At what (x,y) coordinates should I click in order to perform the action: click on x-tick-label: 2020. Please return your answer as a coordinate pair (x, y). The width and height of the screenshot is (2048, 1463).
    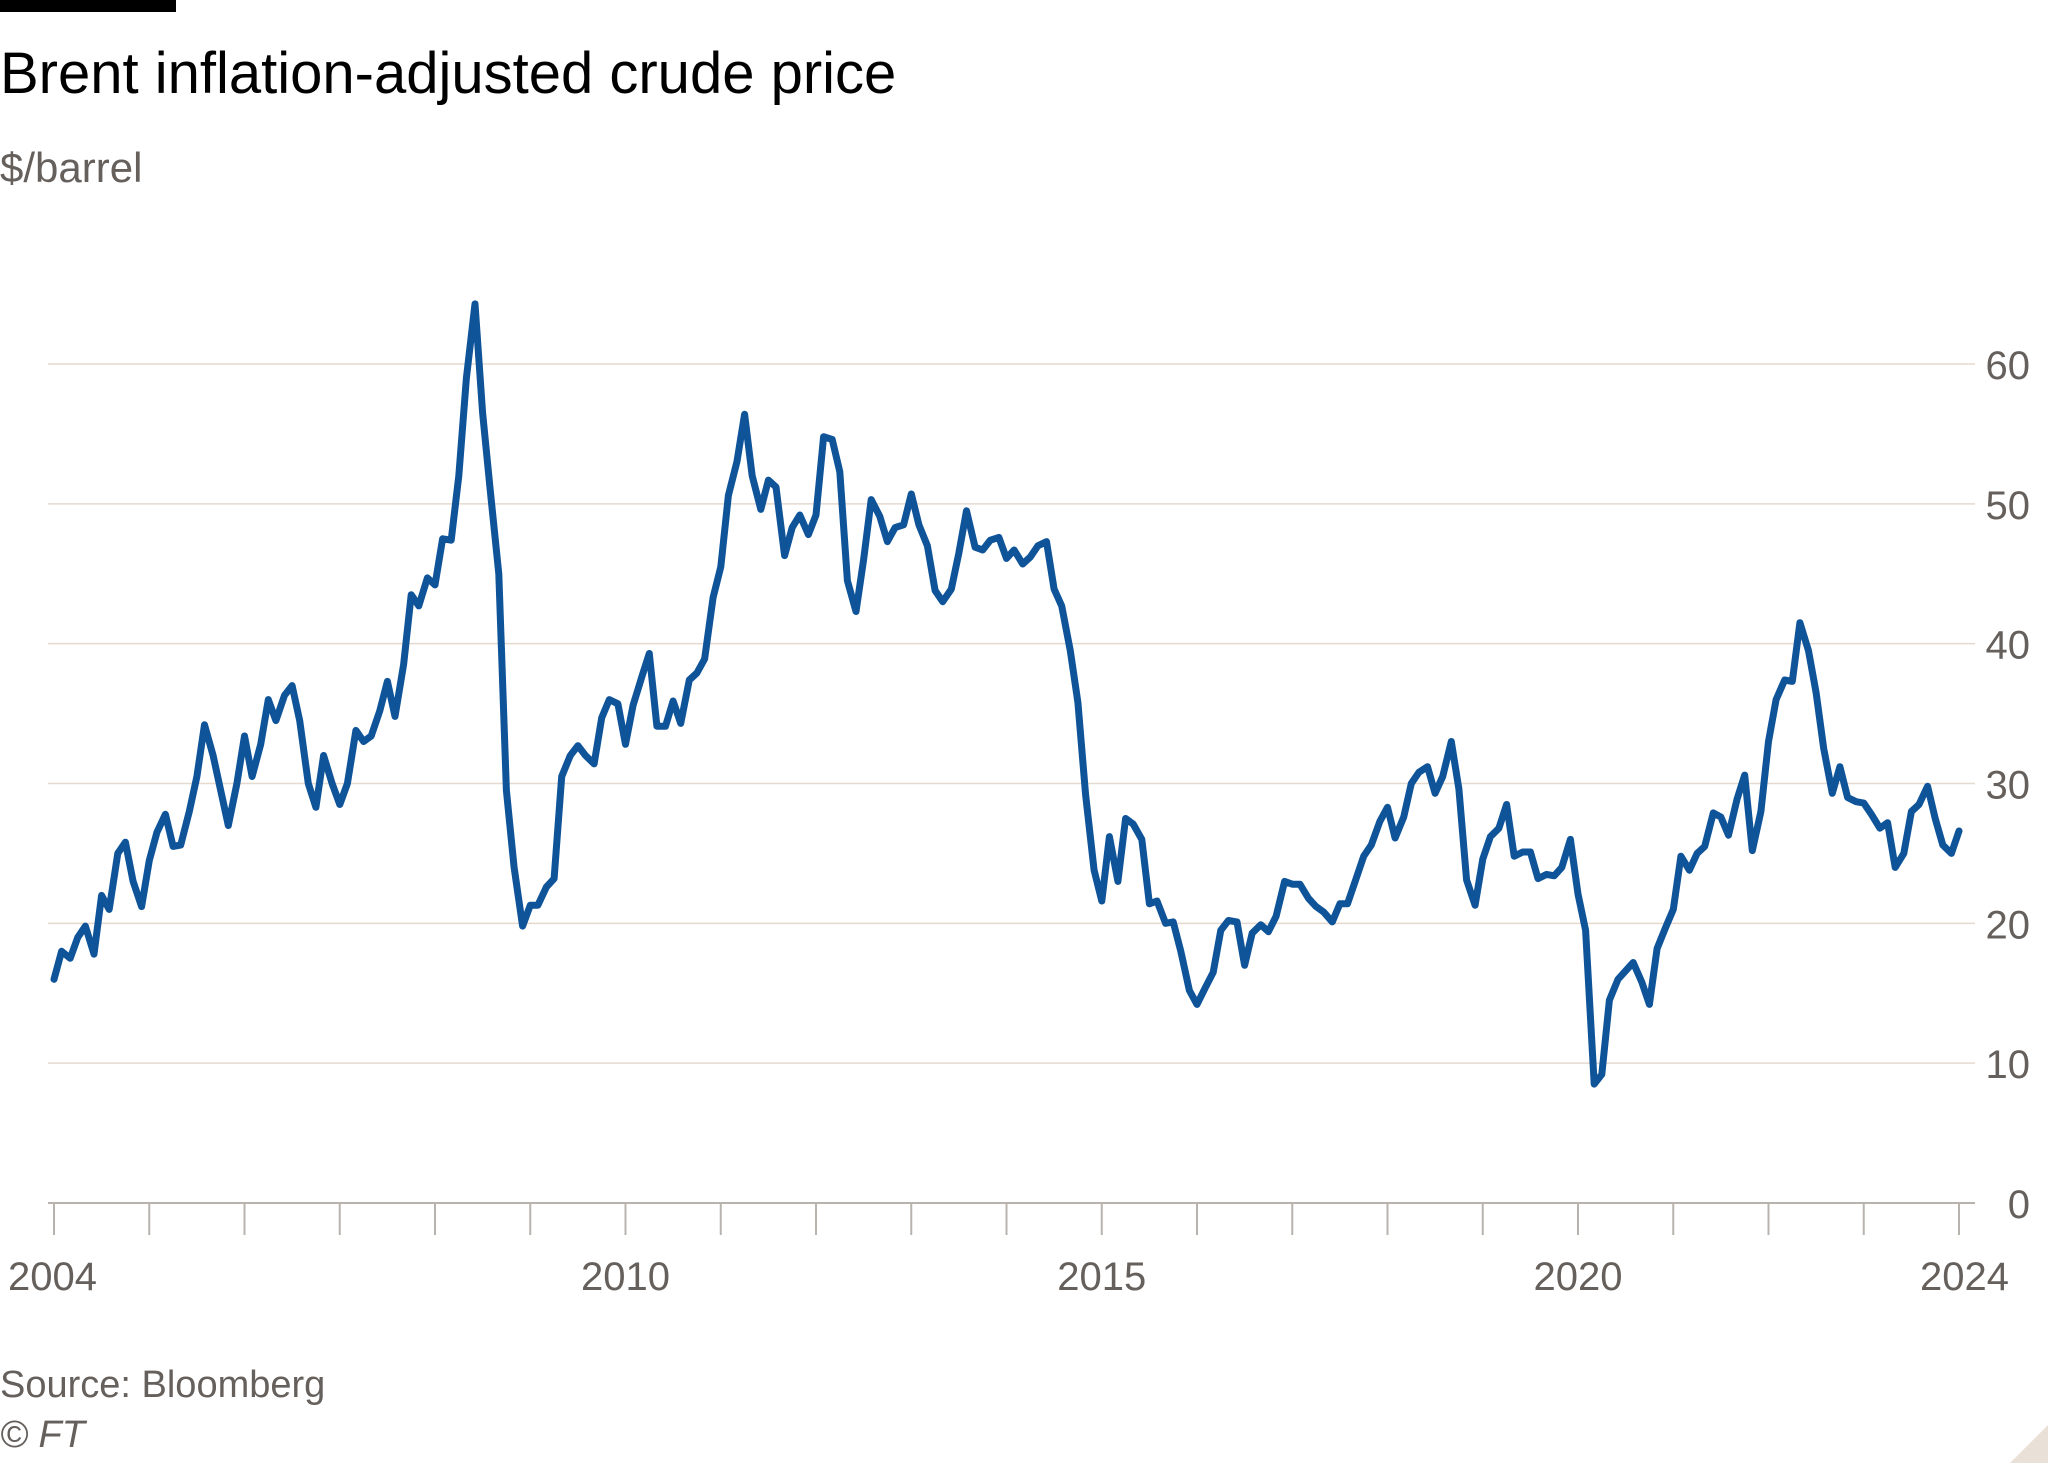
    Looking at the image, I should click on (1578, 1277).